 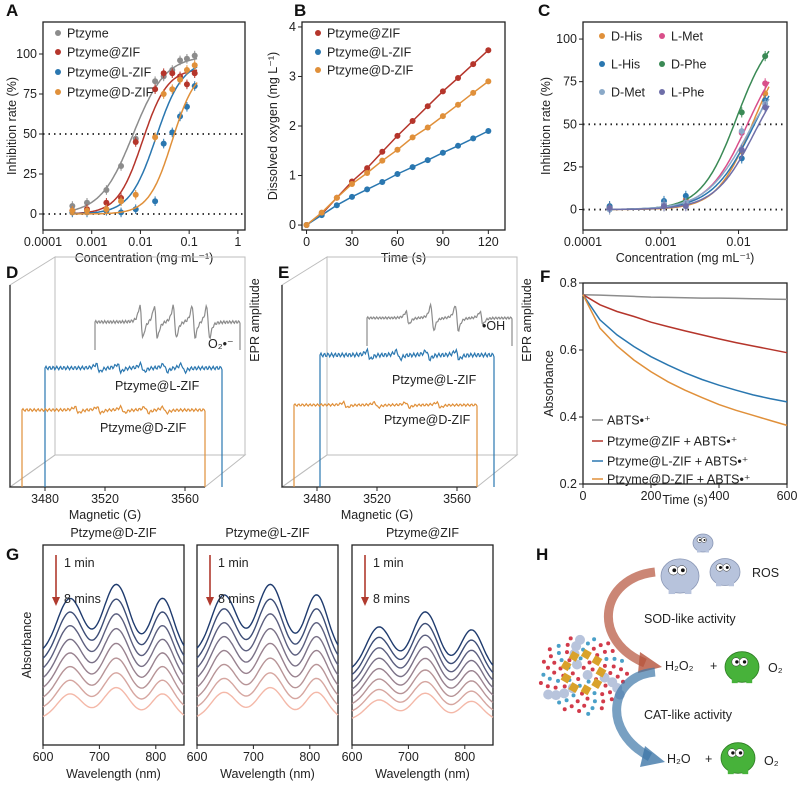 What do you see at coordinates (464, 757) in the screenshot?
I see `x-tick-label: 800` at bounding box center [464, 757].